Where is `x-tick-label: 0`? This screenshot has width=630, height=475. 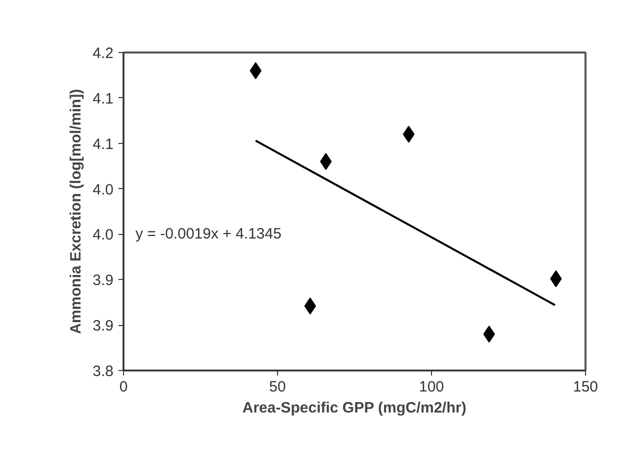
x-tick-label: 0 is located at coordinates (123, 387).